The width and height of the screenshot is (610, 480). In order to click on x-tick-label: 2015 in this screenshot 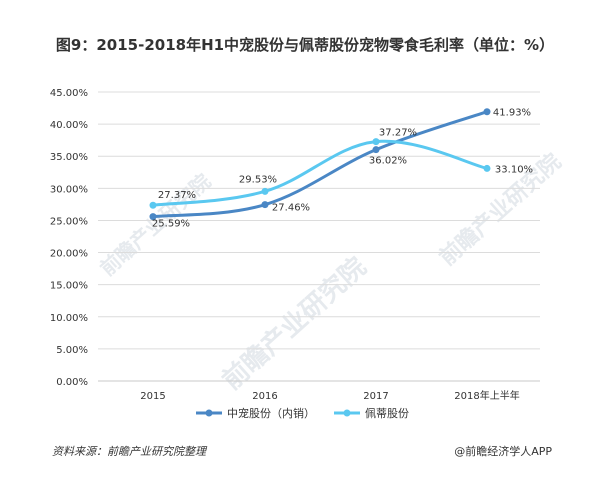, I will do `click(152, 396)`.